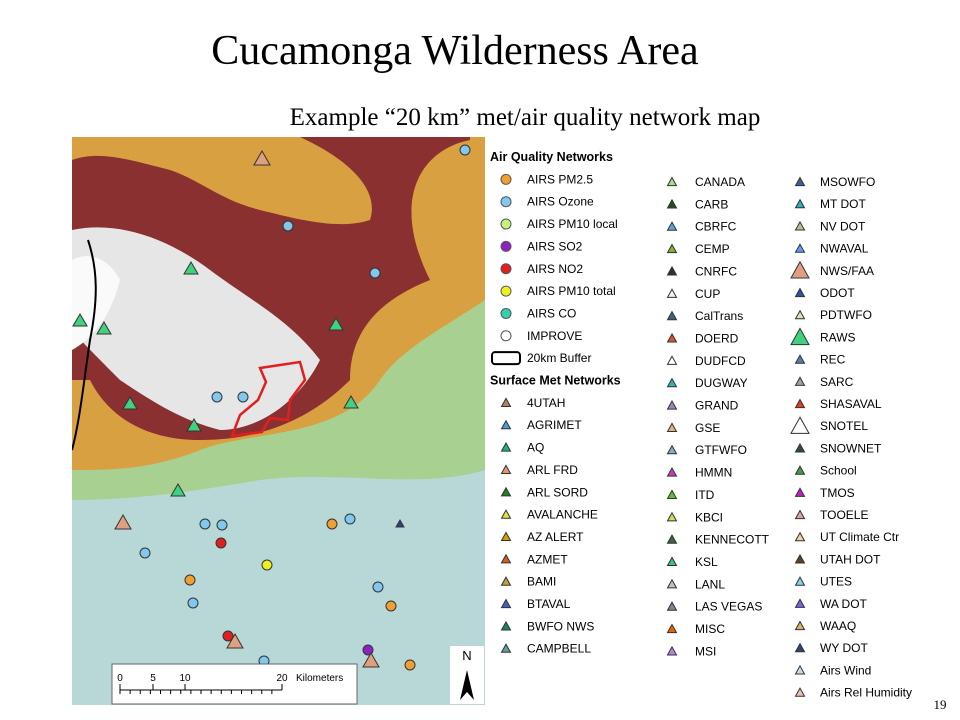  Describe the element at coordinates (843, 204) in the screenshot. I see `legend-label: MT DOT` at that location.